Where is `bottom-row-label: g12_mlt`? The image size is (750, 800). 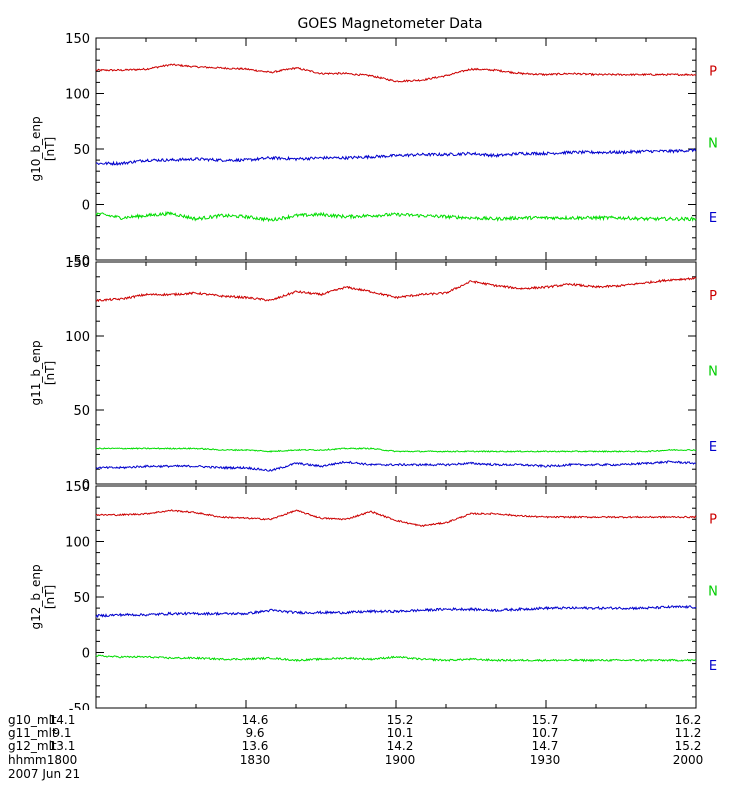
bottom-row-label: g12_mlt is located at coordinates (32, 746).